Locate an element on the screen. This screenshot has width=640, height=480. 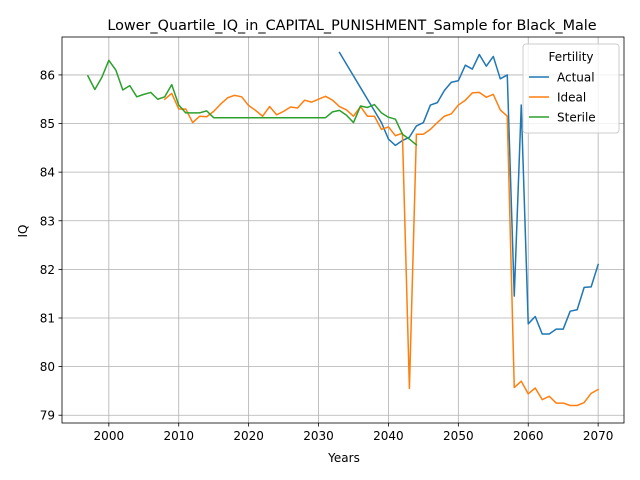
legend-entries: Actual Ideal Sterile is located at coordinates (562, 98).